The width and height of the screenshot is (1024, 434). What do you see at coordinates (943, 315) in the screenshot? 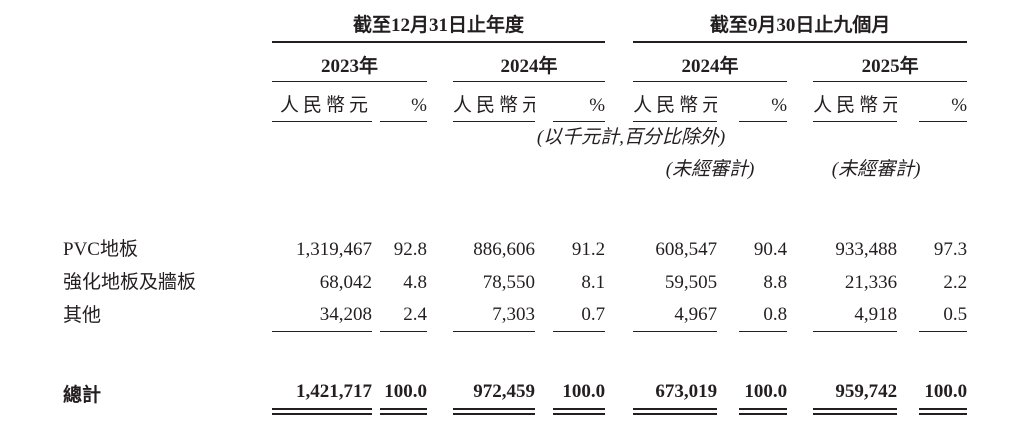
I see `value-cell: 0.5` at bounding box center [943, 315].